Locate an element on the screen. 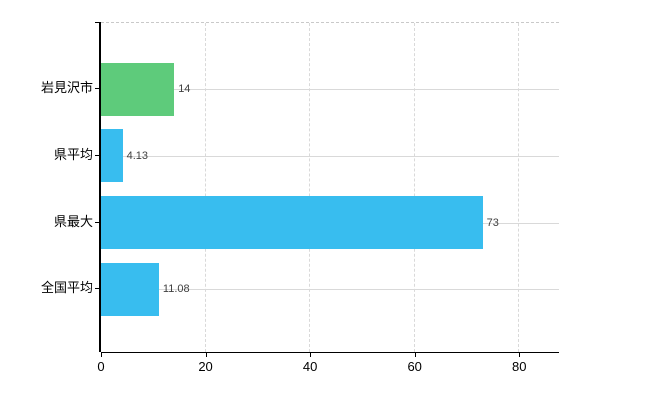 The image size is (650, 400). y-axis-line is located at coordinates (100, 187).